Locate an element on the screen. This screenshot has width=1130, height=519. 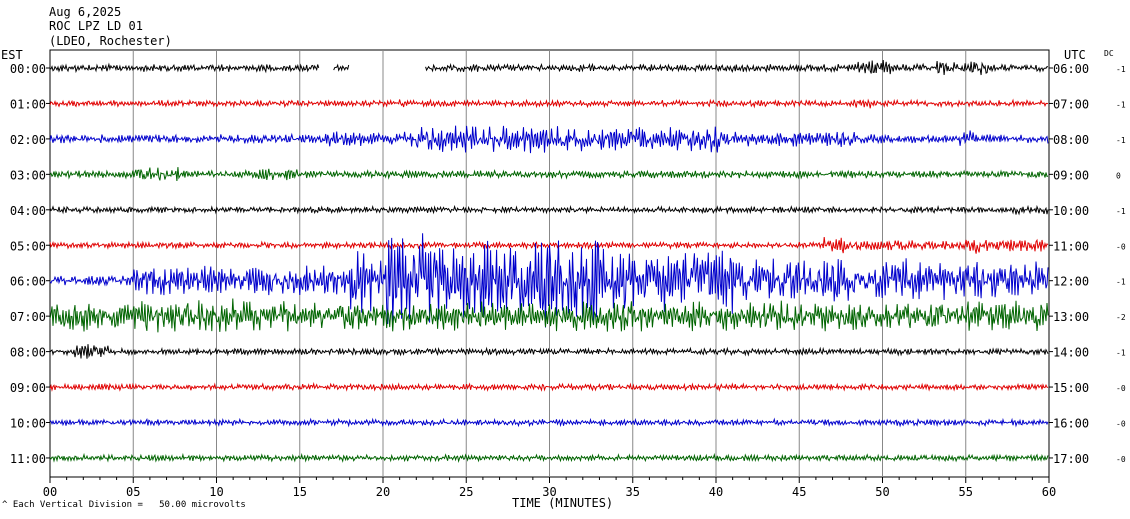
utc-hour-label: 14:00 is located at coordinates (1071, 353).